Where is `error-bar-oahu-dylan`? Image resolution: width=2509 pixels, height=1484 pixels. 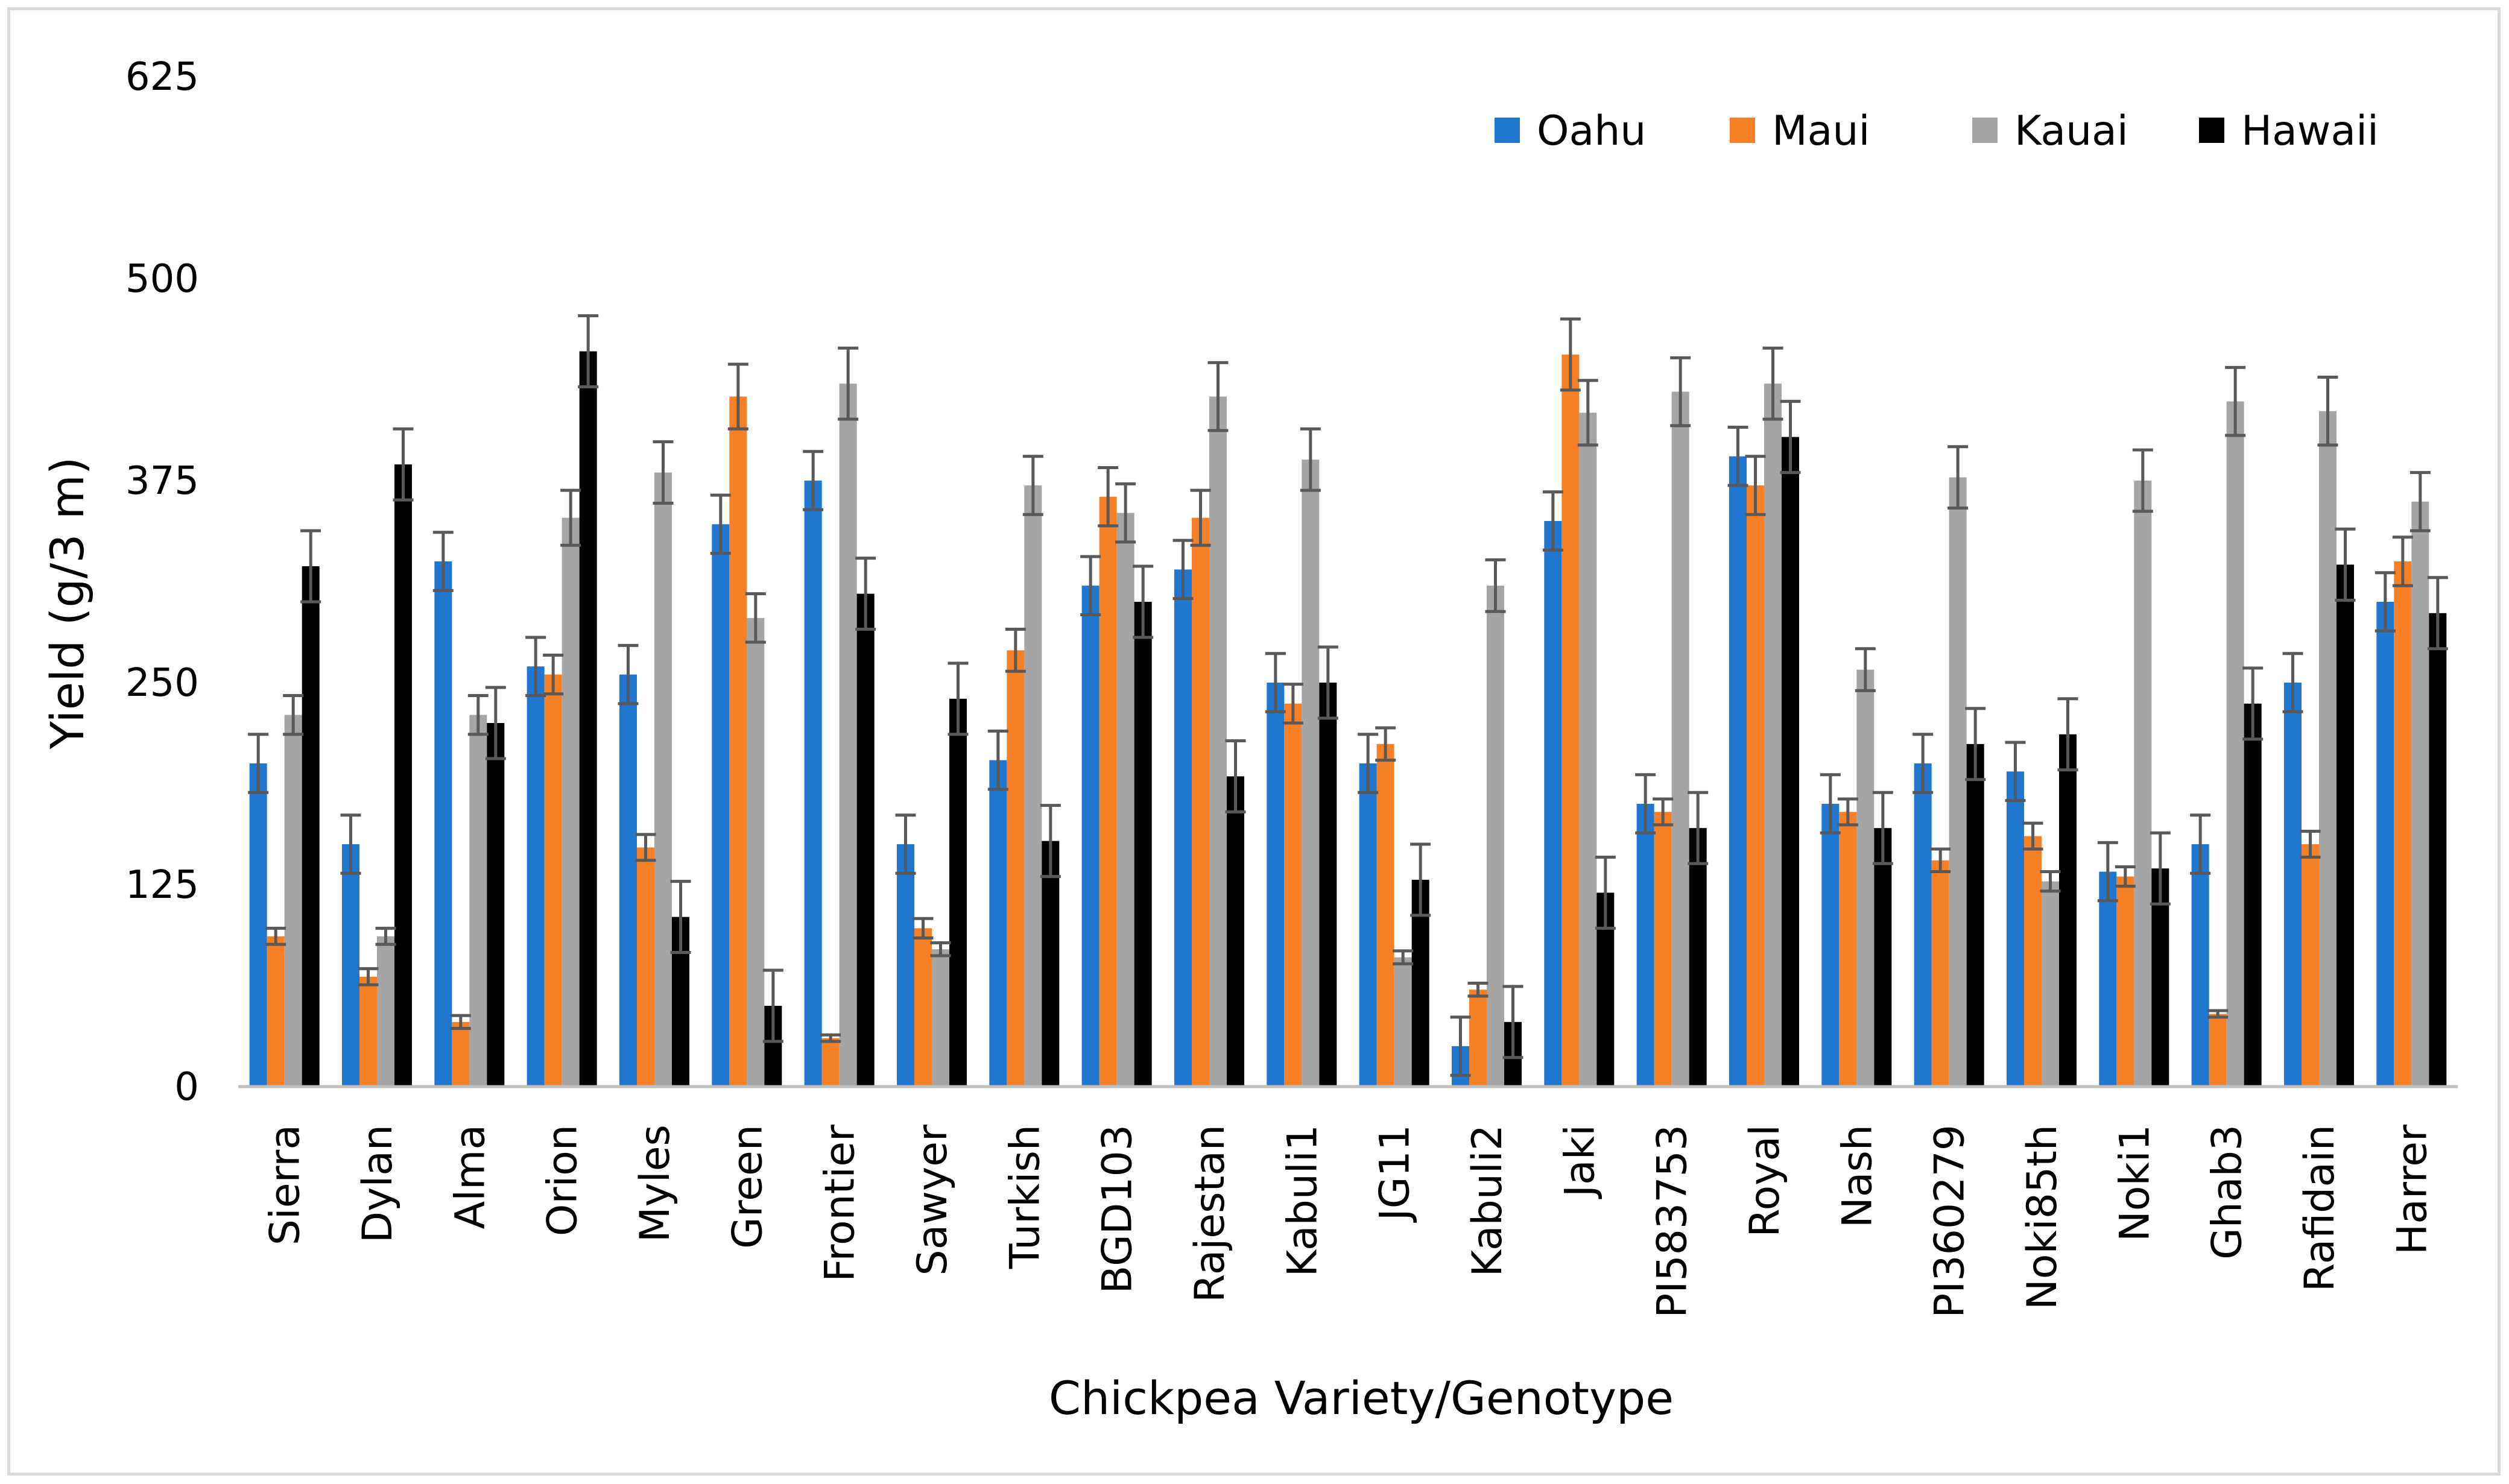
error-bar-oahu-dylan is located at coordinates (350, 844).